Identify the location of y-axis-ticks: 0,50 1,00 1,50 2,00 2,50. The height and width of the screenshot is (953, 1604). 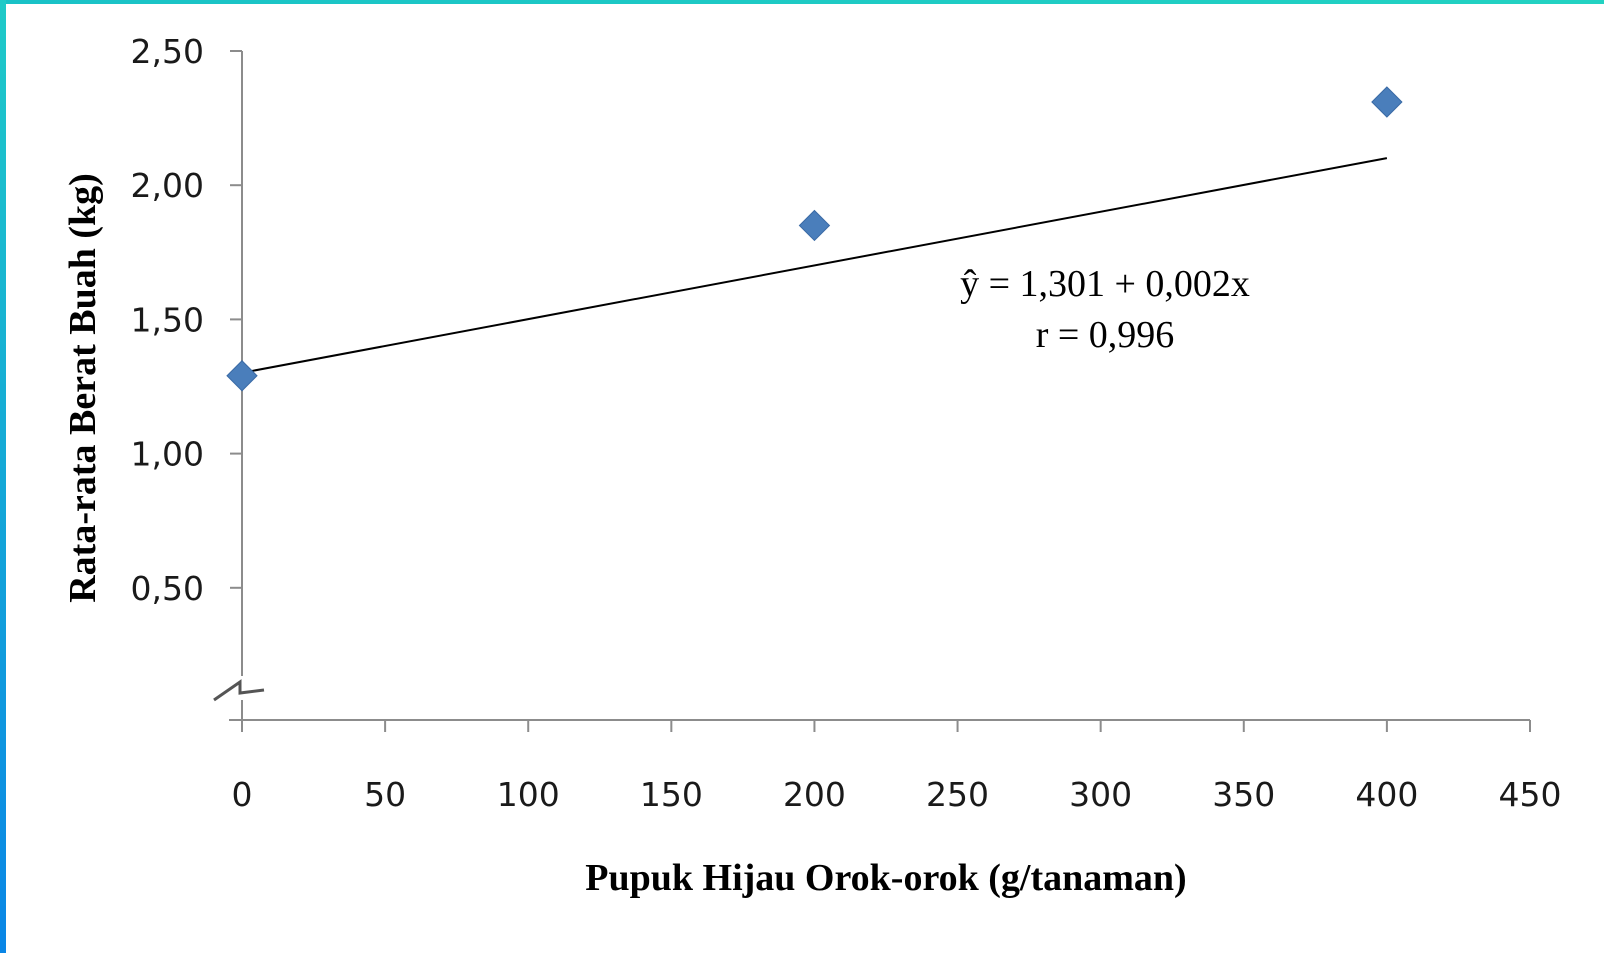
(186, 320).